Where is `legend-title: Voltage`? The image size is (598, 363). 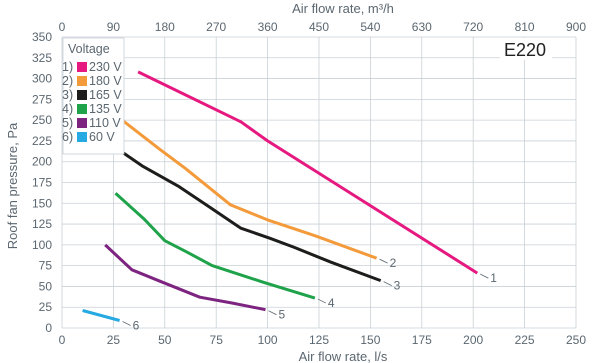 legend-title: Voltage is located at coordinates (89, 49).